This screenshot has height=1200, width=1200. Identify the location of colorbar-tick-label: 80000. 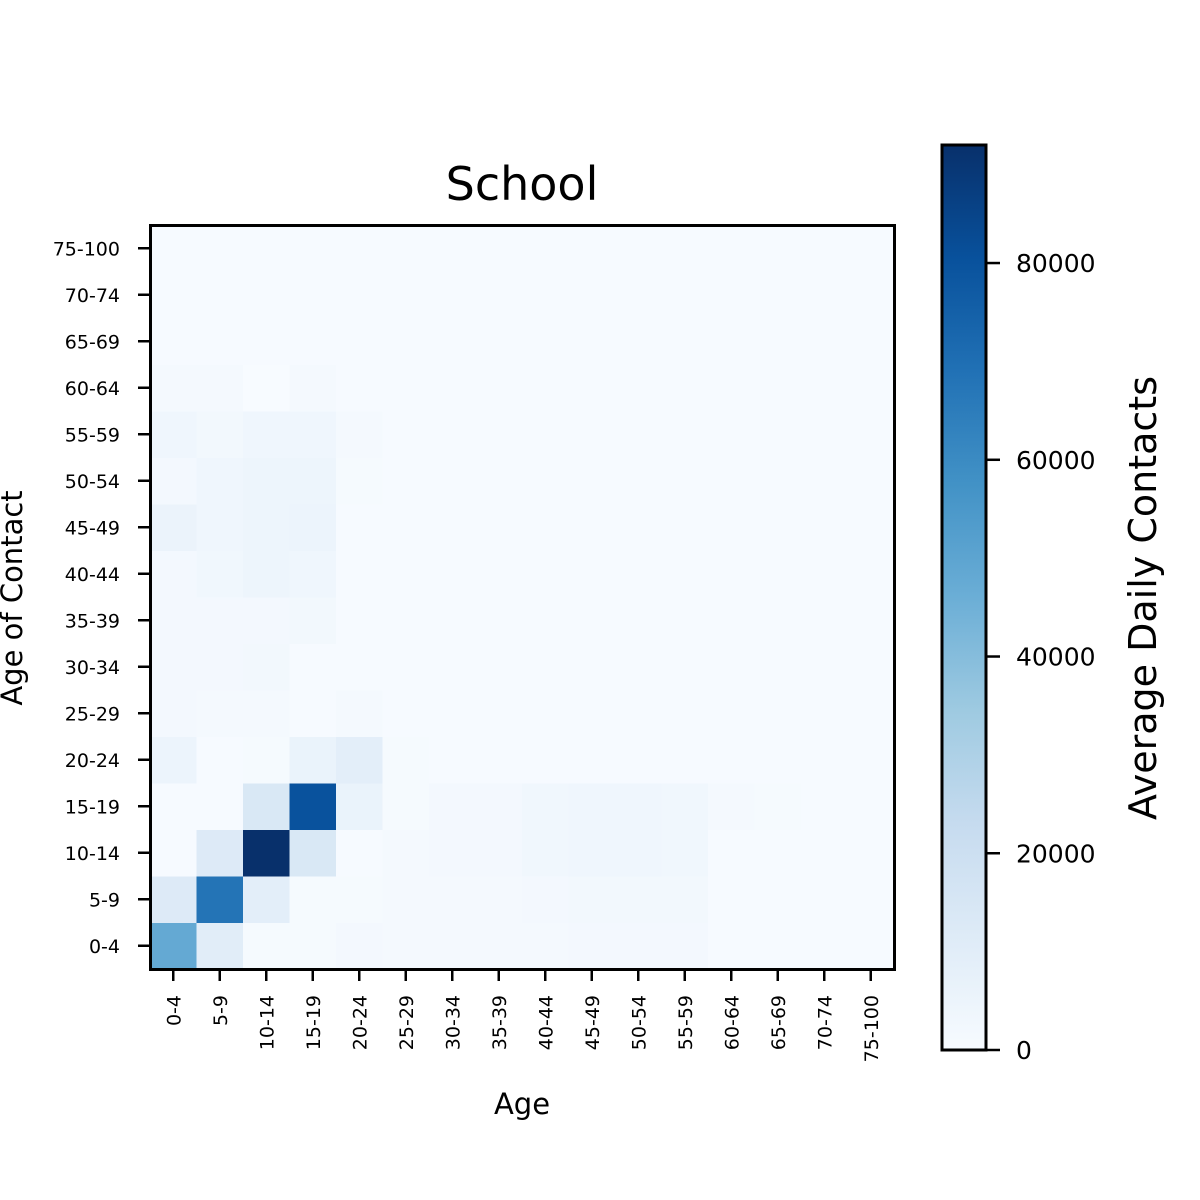
(1056, 263).